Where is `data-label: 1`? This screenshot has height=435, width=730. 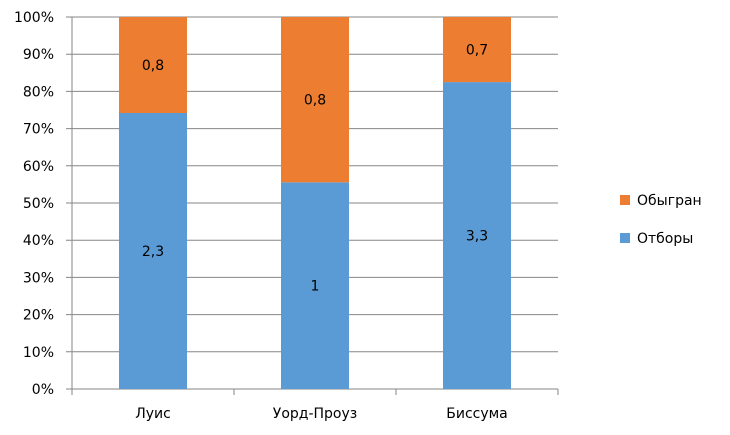 data-label: 1 is located at coordinates (315, 287).